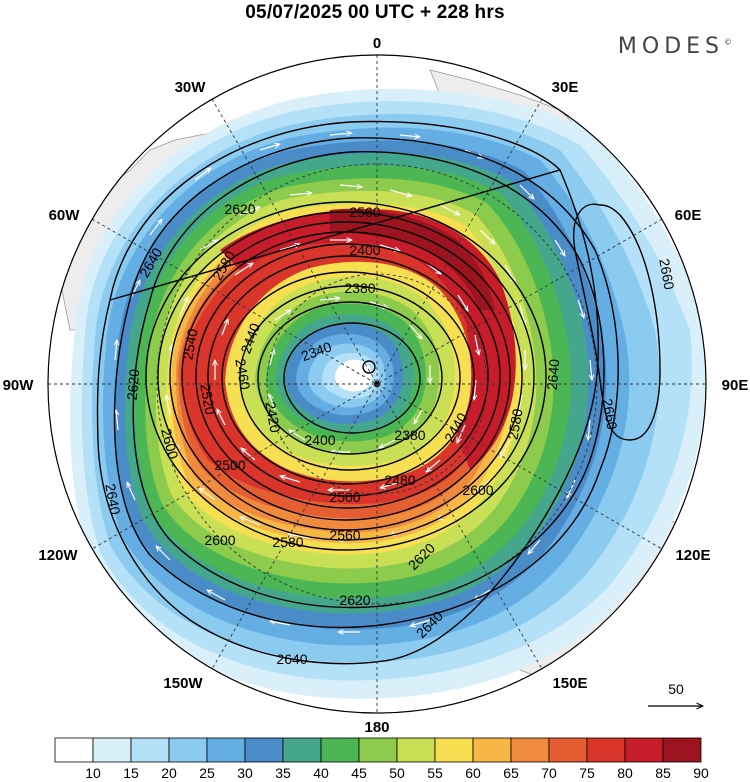 Image resolution: width=750 pixels, height=782 pixels. I want to click on colorbar-tick-label: 10, so click(93, 773).